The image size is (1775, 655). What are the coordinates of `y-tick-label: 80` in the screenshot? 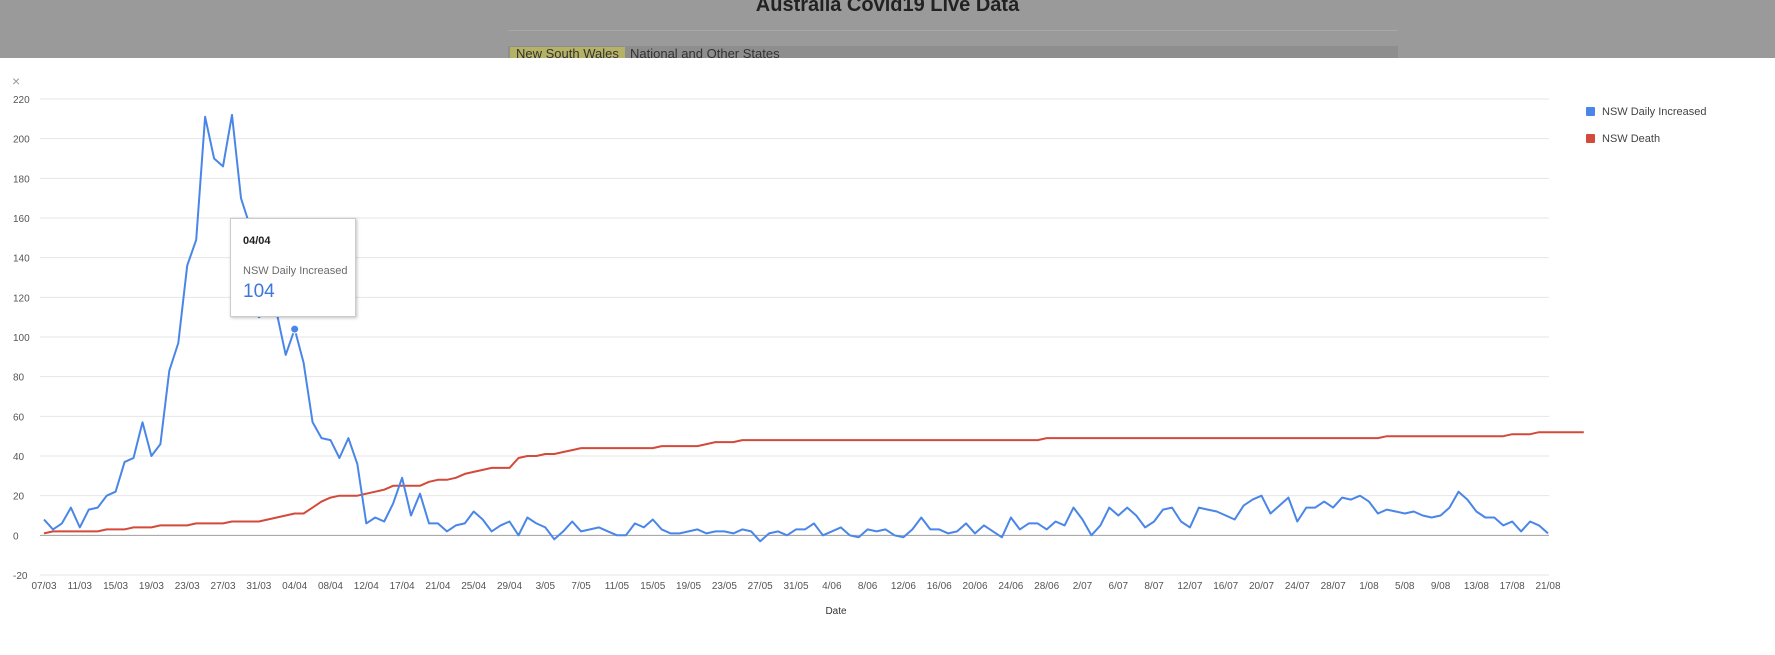 It's located at (19, 378).